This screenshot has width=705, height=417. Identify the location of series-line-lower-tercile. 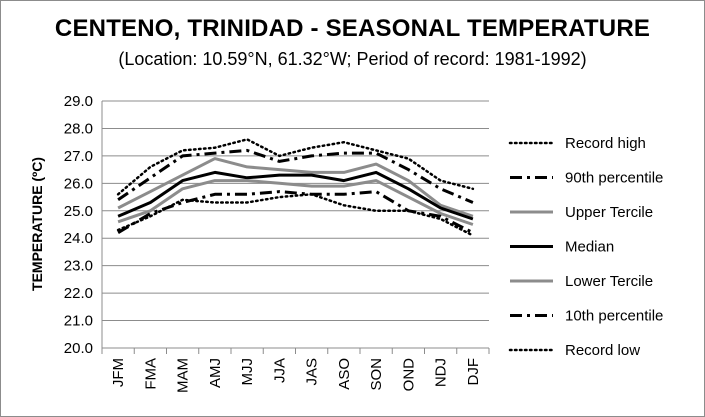
(295, 202).